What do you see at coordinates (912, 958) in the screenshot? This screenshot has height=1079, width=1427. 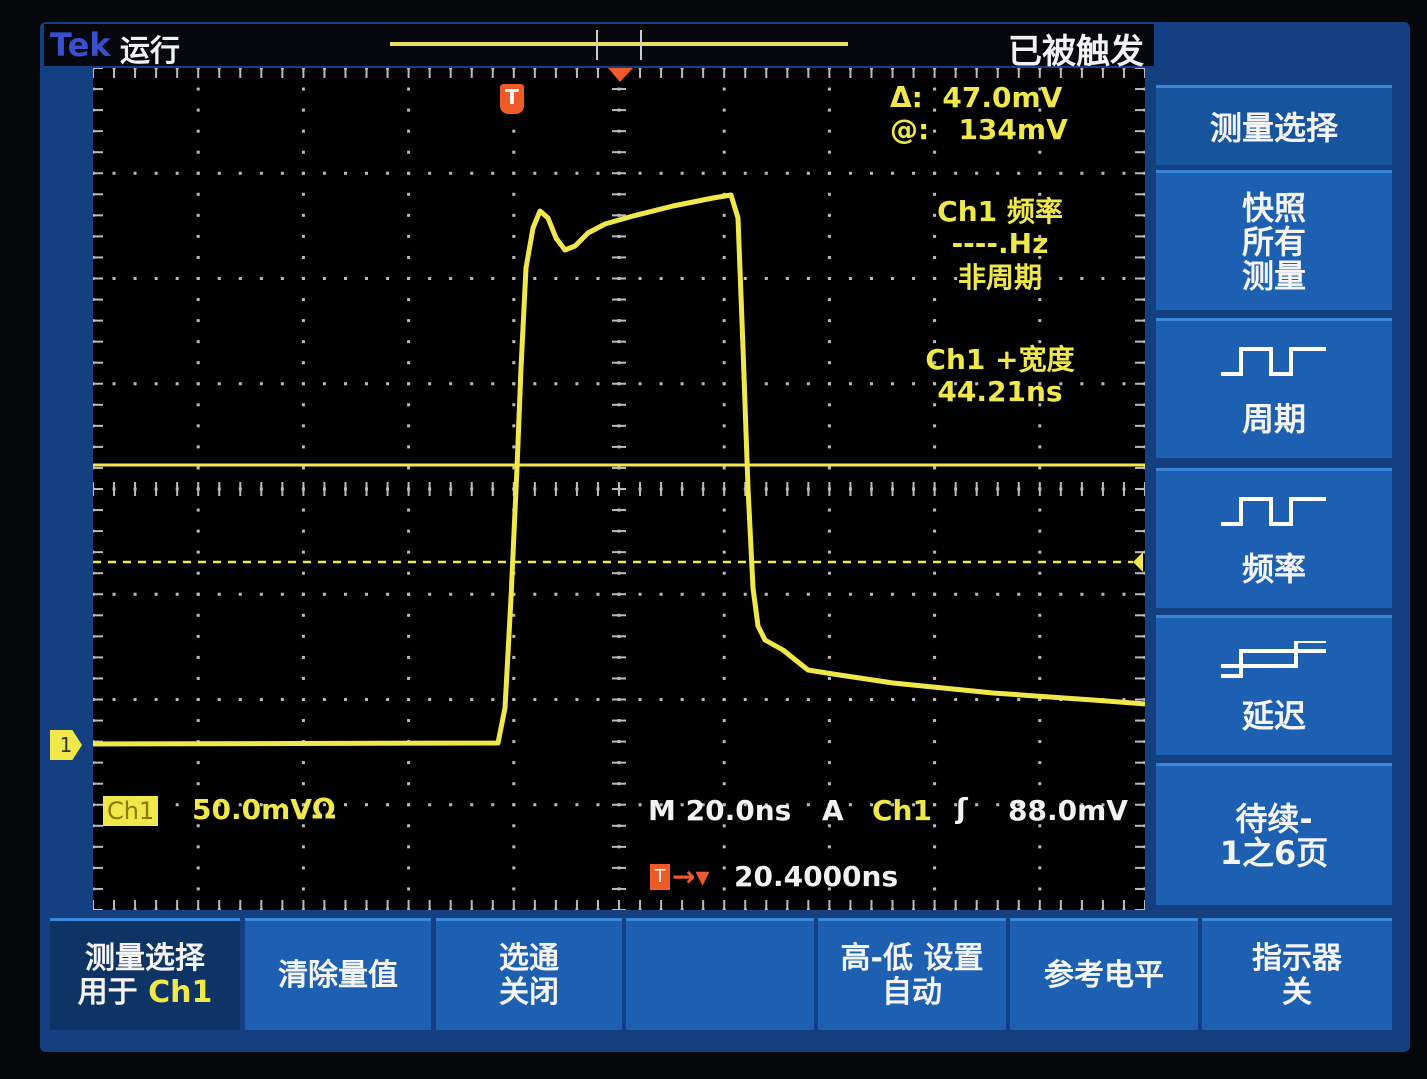 I see `button-line1: 高-低 设置` at bounding box center [912, 958].